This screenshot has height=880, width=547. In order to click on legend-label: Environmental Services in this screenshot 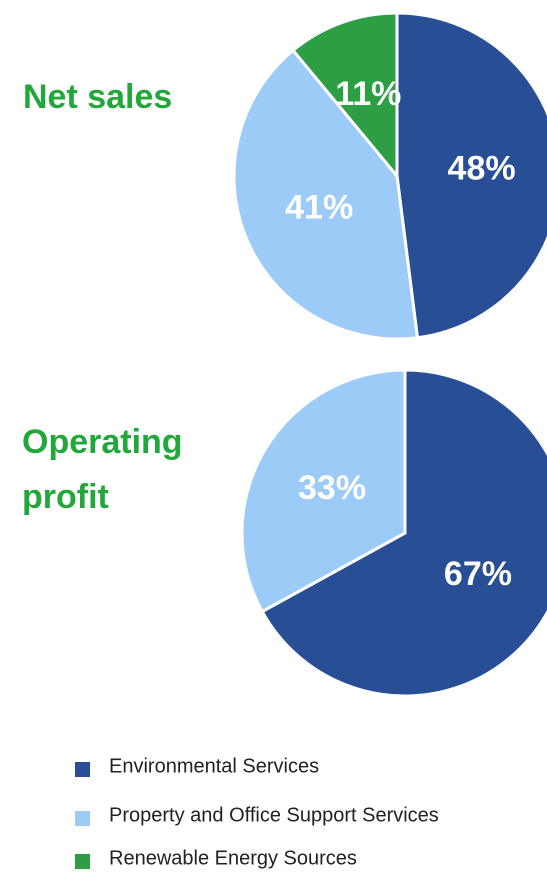, I will do `click(214, 766)`.